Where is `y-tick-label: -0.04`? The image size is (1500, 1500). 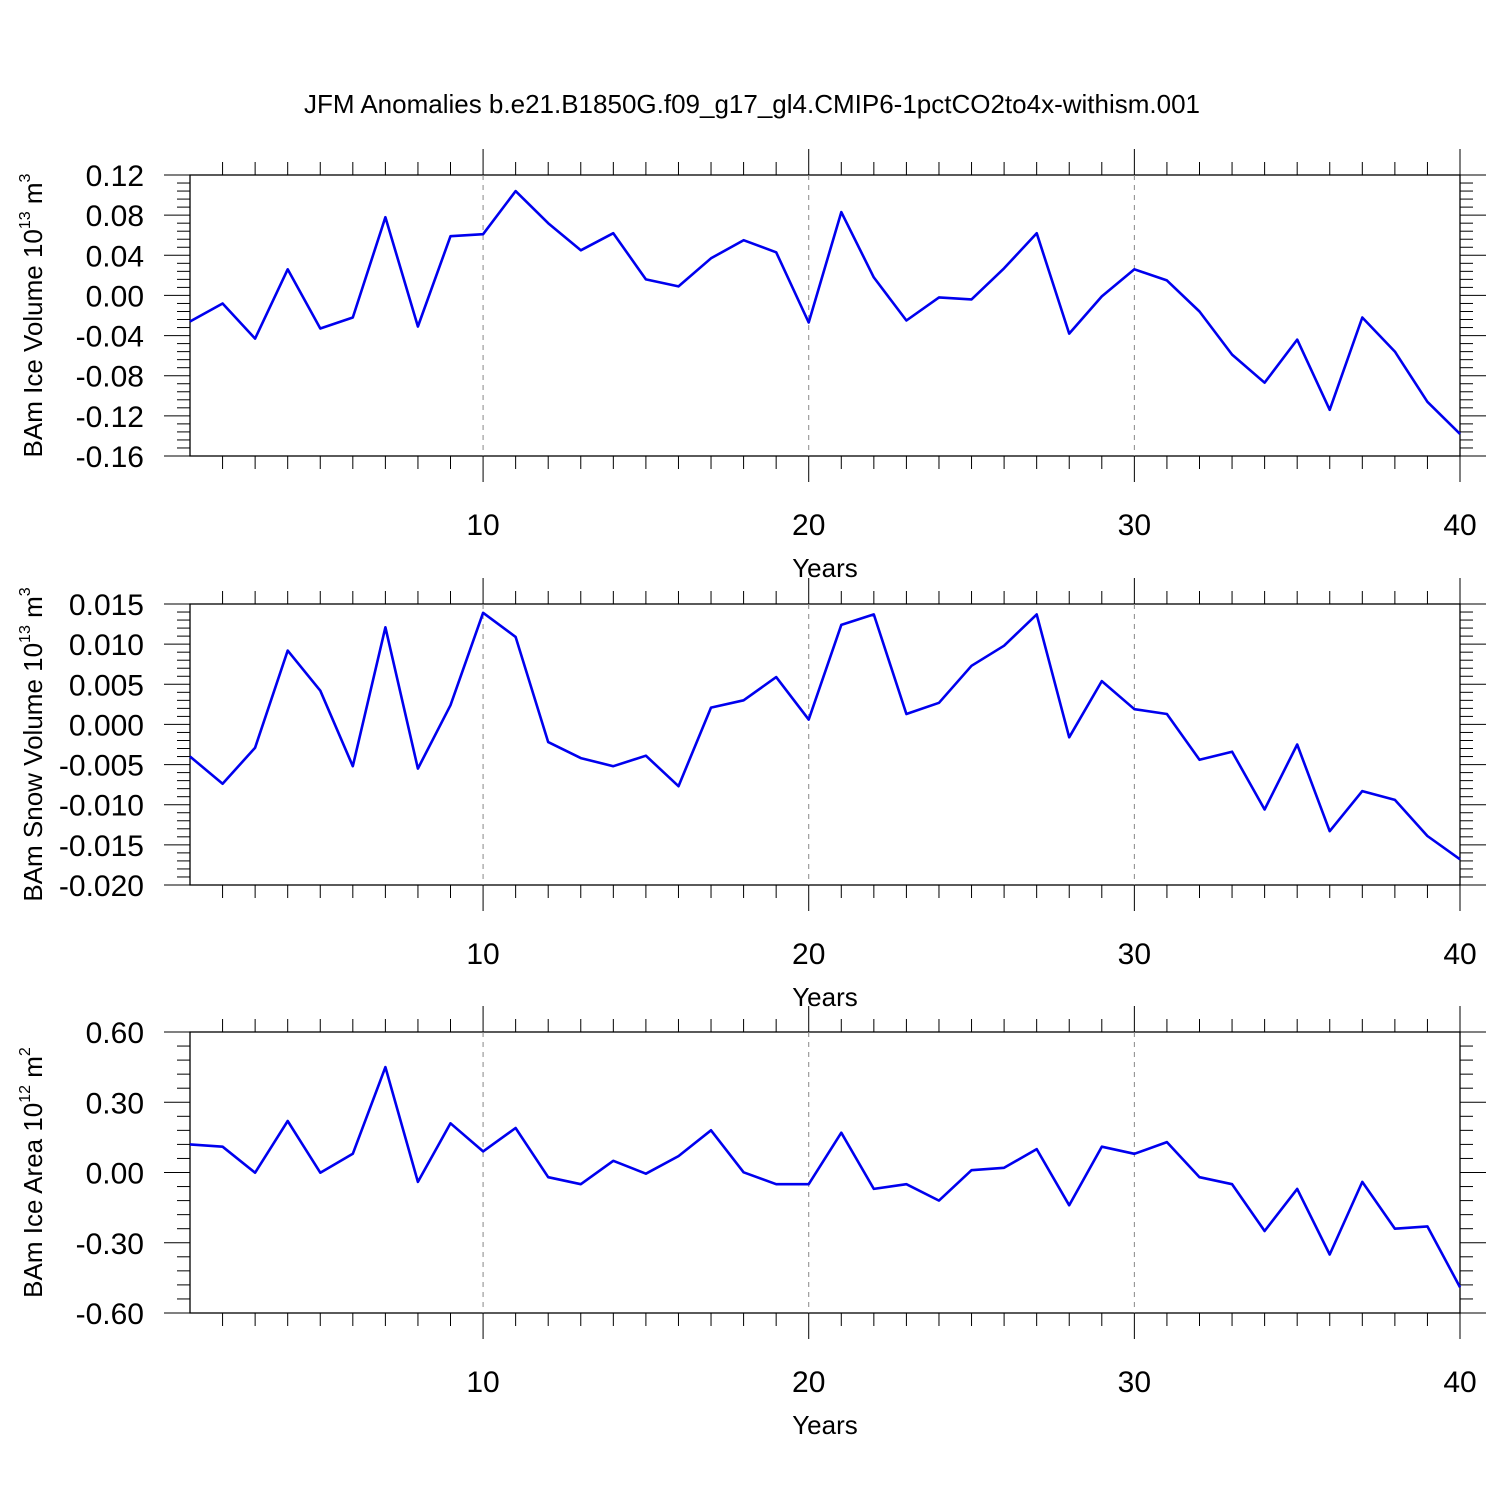 y-tick-label: -0.04 is located at coordinates (110, 337).